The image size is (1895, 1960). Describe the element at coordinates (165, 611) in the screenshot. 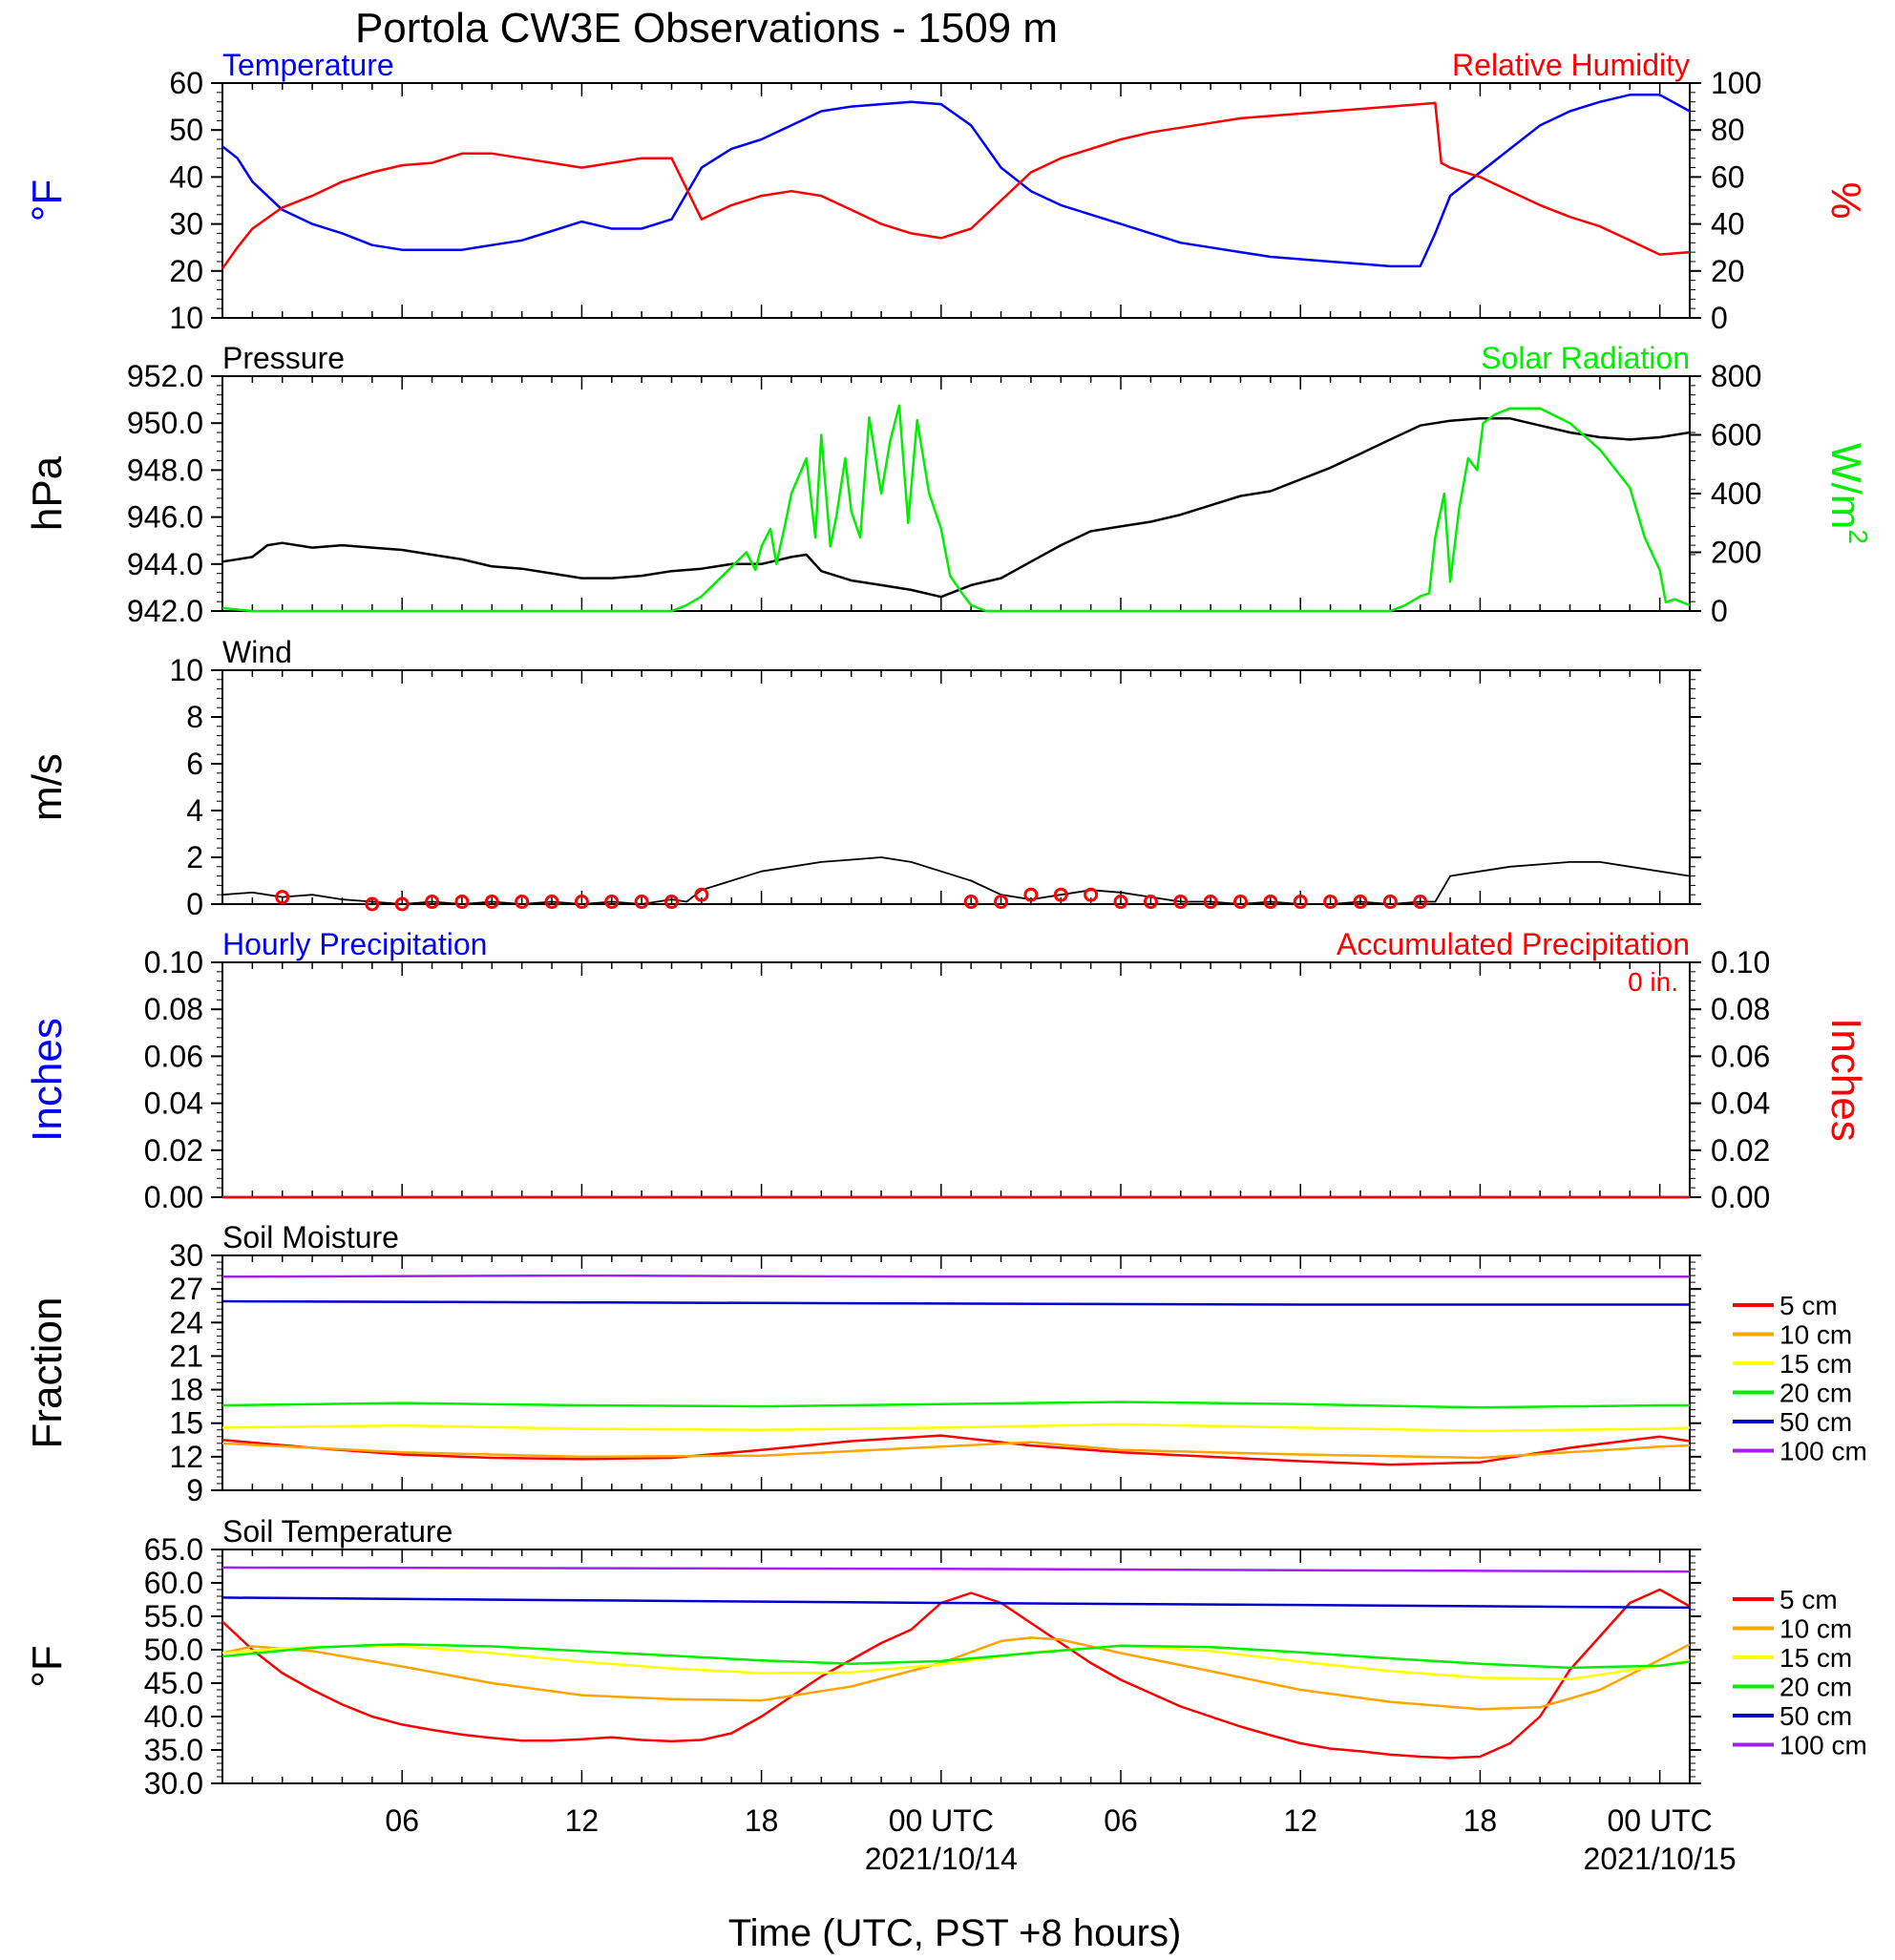

I see `y-tick-label-left: 942.0` at that location.